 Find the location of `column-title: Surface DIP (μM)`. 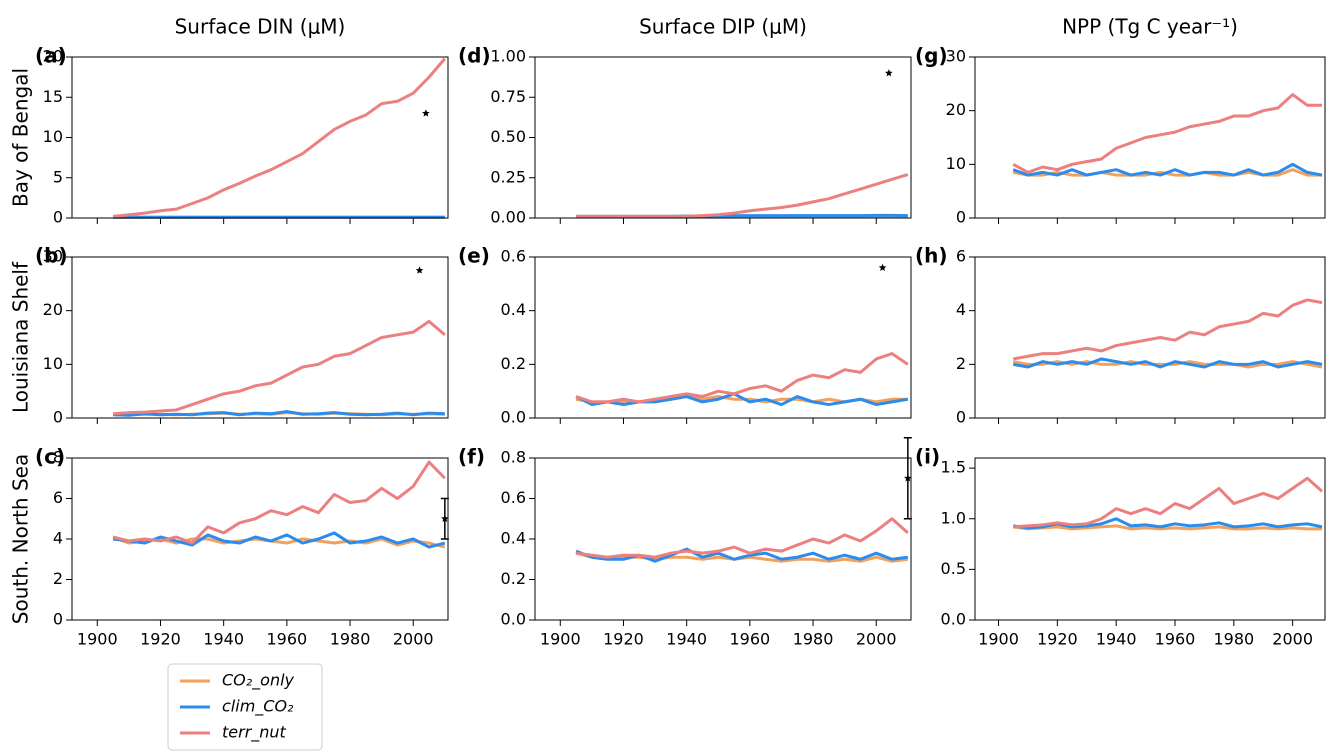

column-title: Surface DIP (μM) is located at coordinates (723, 27).